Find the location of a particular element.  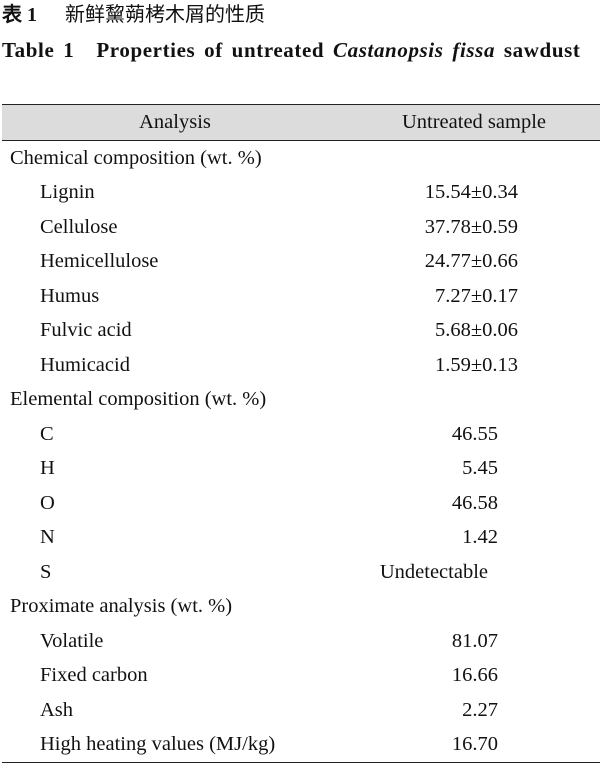

data-row: O 46.58 is located at coordinates (301, 503).